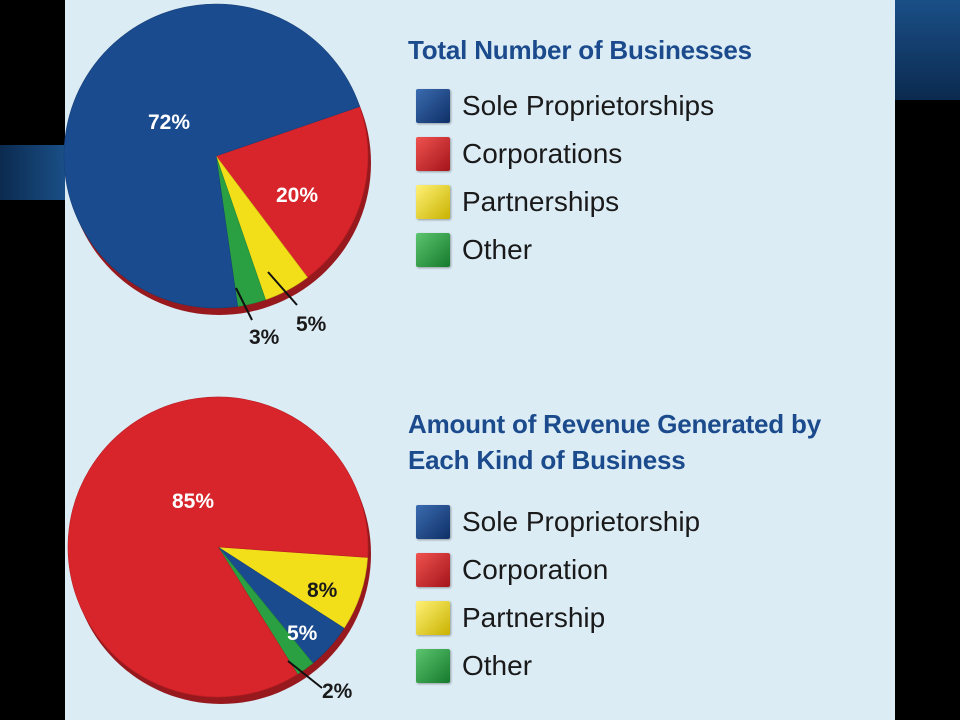  I want to click on decorative-bar-left, so click(32, 172).